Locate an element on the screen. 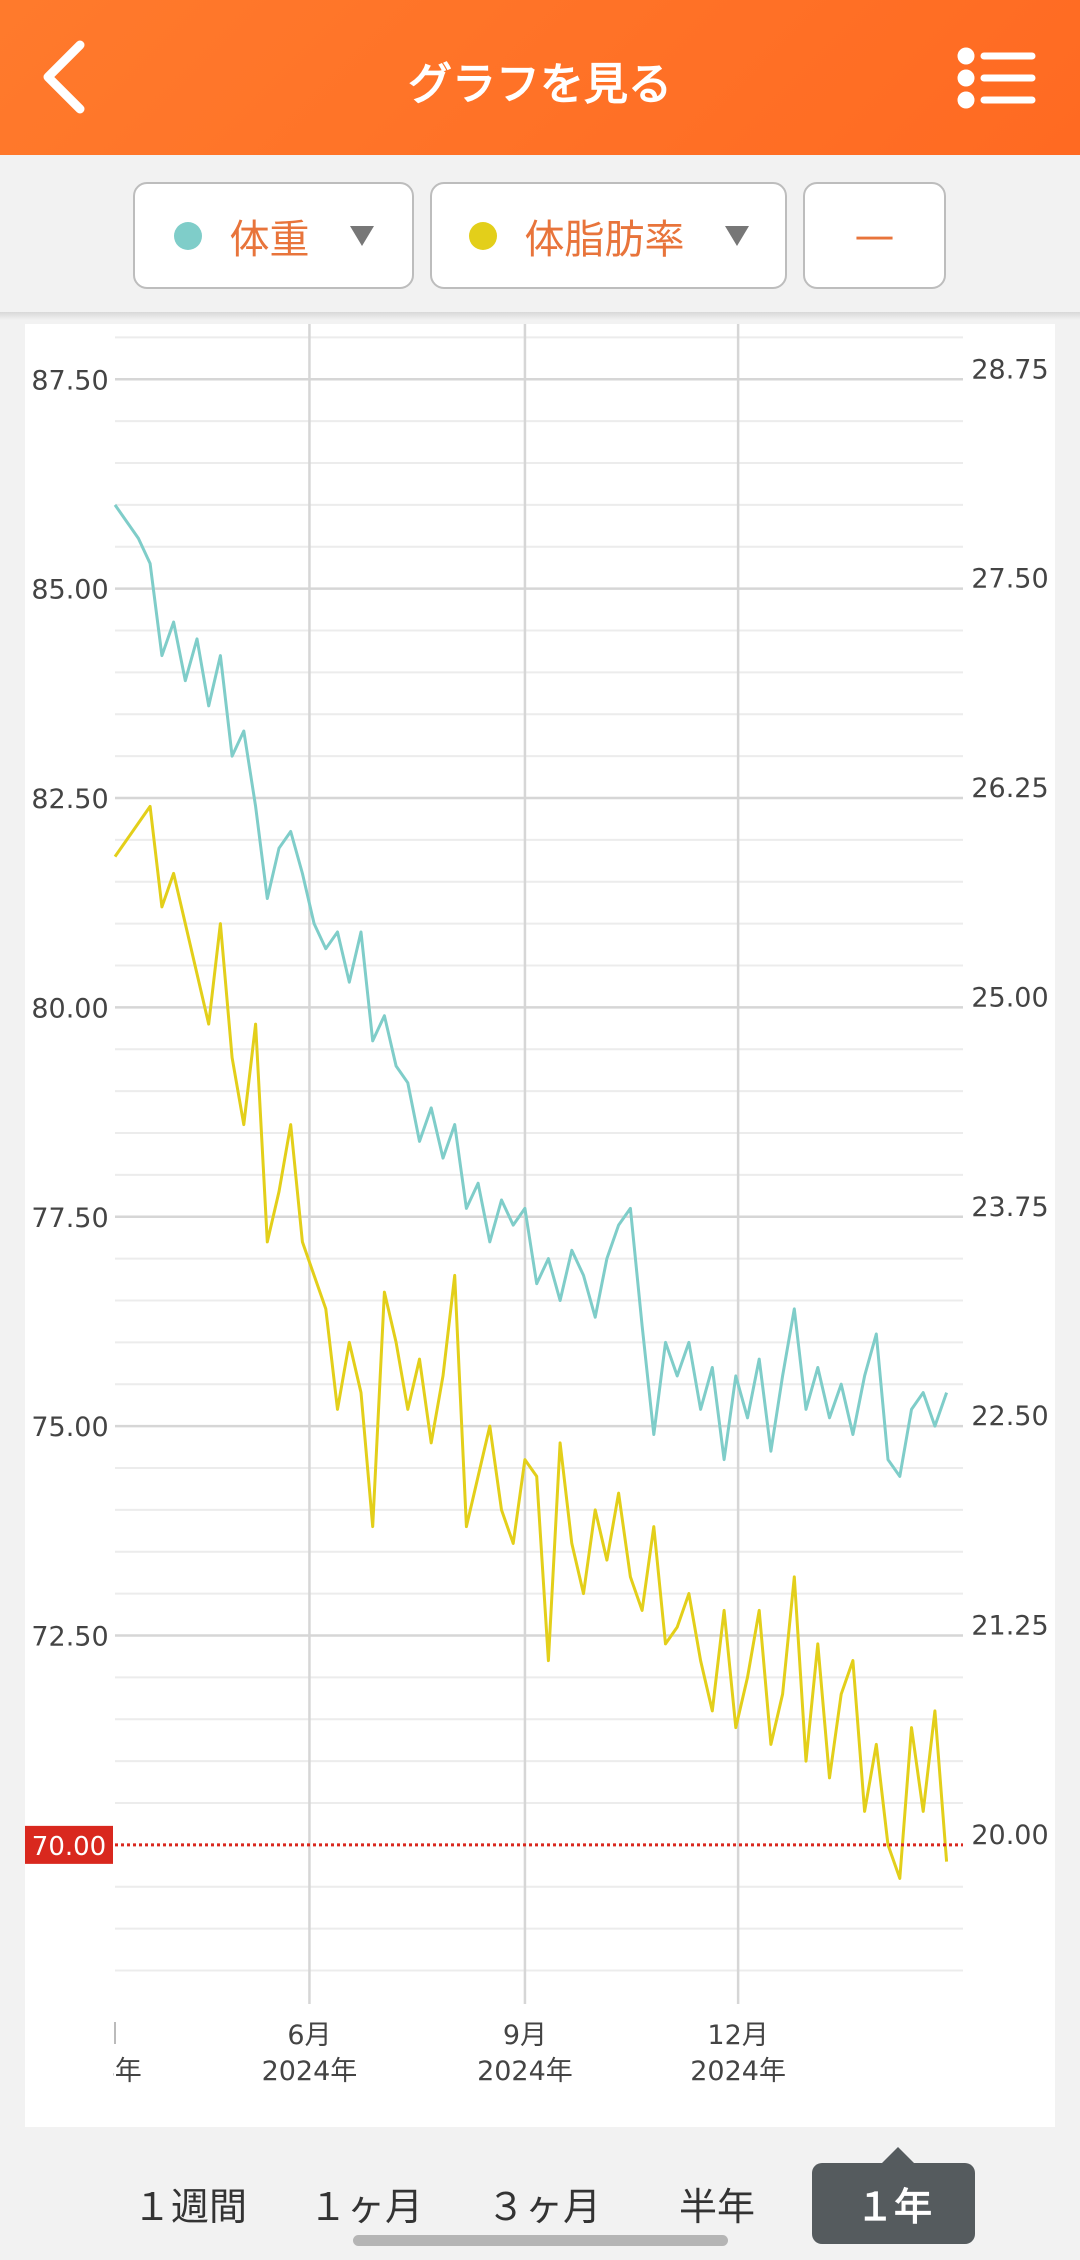 The width and height of the screenshot is (1080, 2260). tab-highlight is located at coordinates (893, 2195).